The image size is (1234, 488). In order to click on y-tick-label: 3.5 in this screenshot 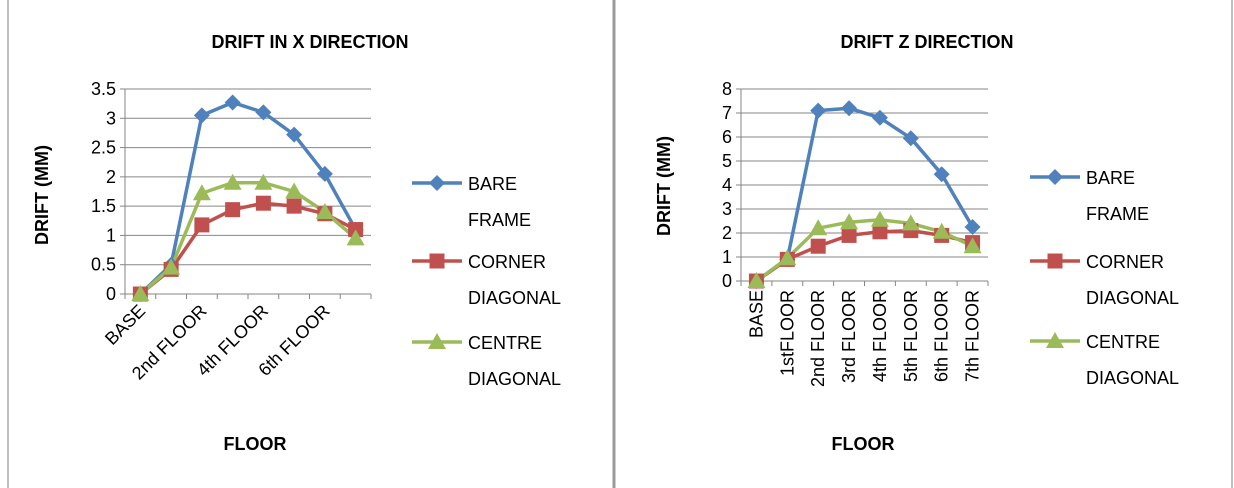, I will do `click(103, 89)`.